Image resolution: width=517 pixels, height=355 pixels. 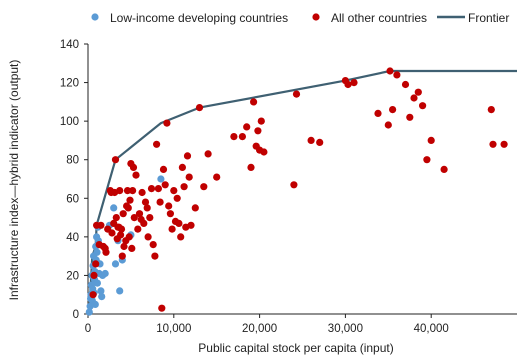 What do you see at coordinates (72, 199) in the screenshot?
I see `y-tick-label: 60` at bounding box center [72, 199].